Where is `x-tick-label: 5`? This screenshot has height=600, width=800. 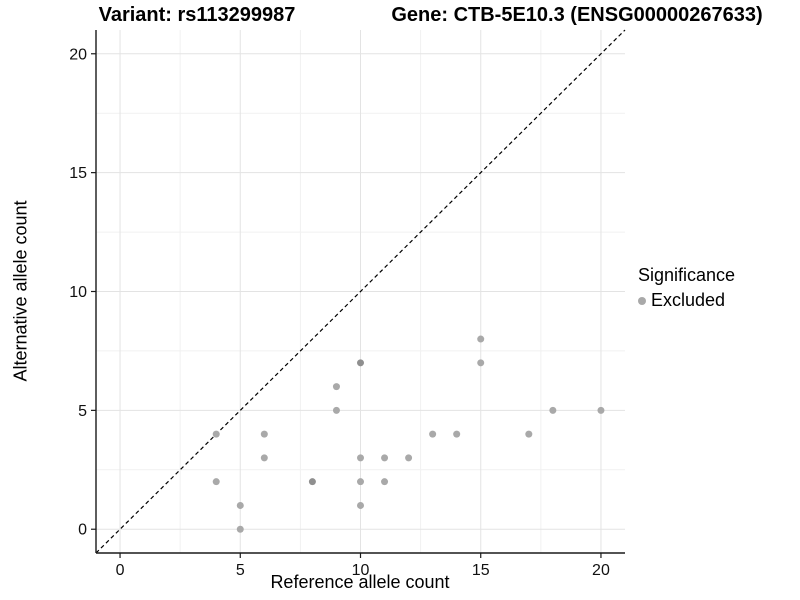
x-tick-label: 5 is located at coordinates (240, 570).